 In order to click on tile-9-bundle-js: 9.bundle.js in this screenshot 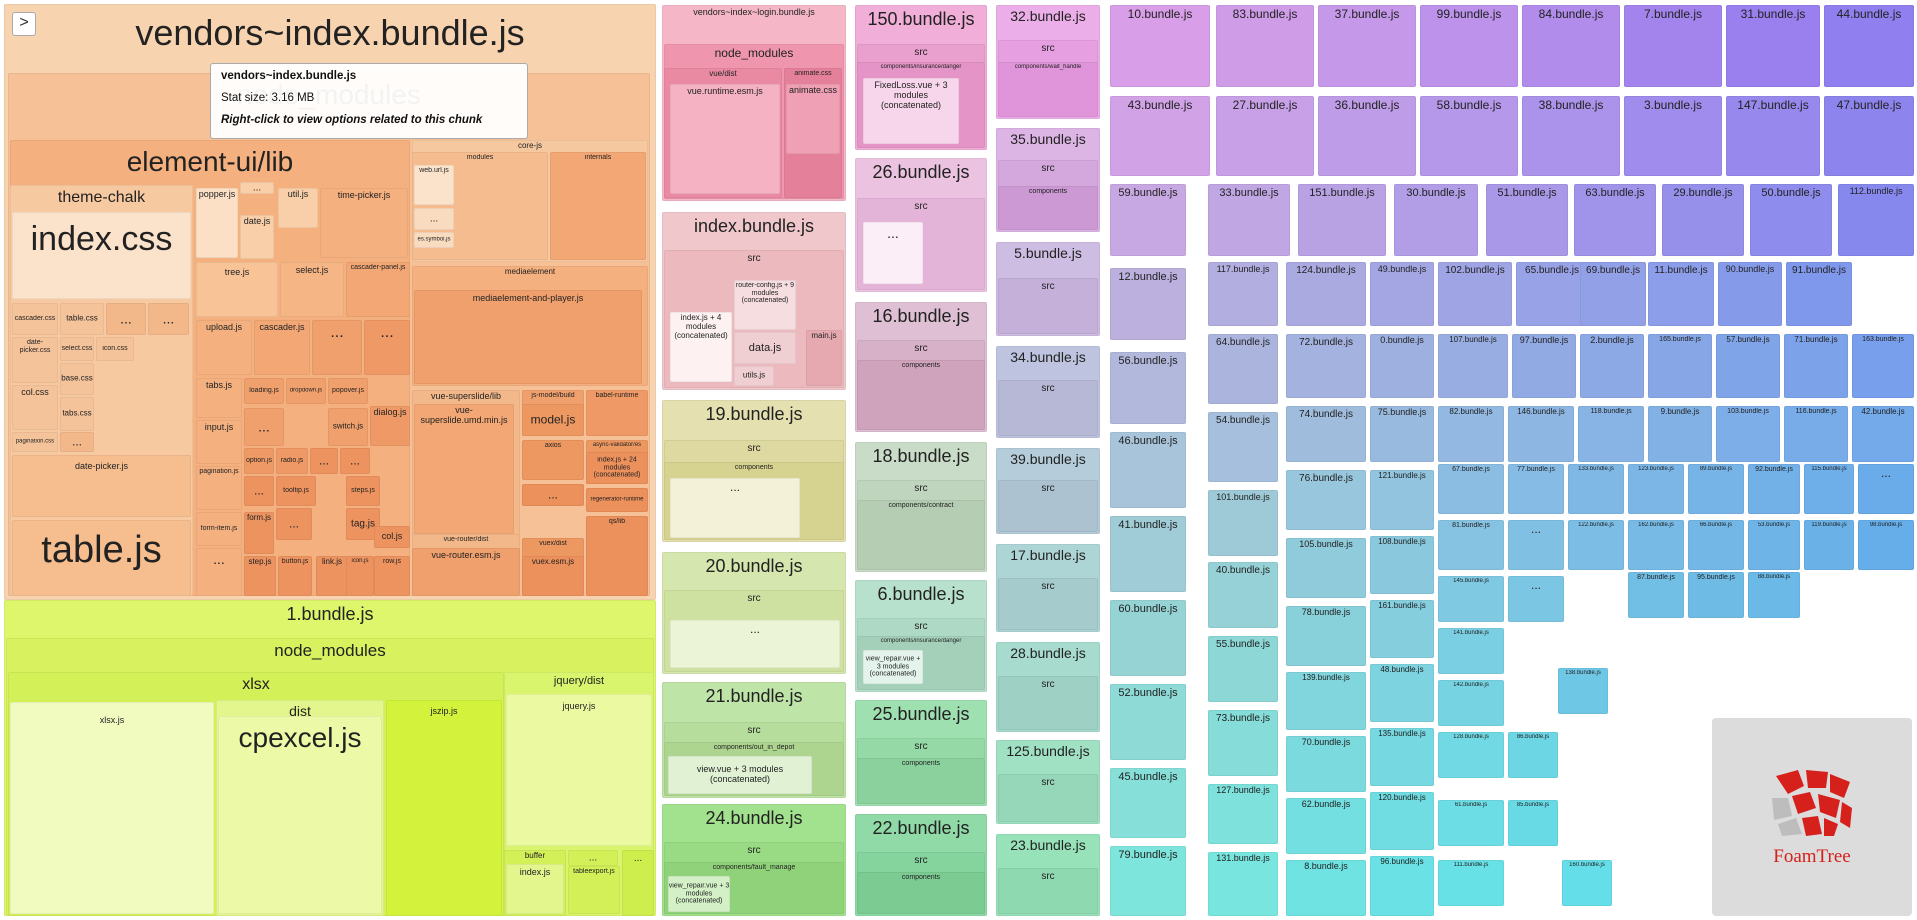, I will do `click(1680, 434)`.